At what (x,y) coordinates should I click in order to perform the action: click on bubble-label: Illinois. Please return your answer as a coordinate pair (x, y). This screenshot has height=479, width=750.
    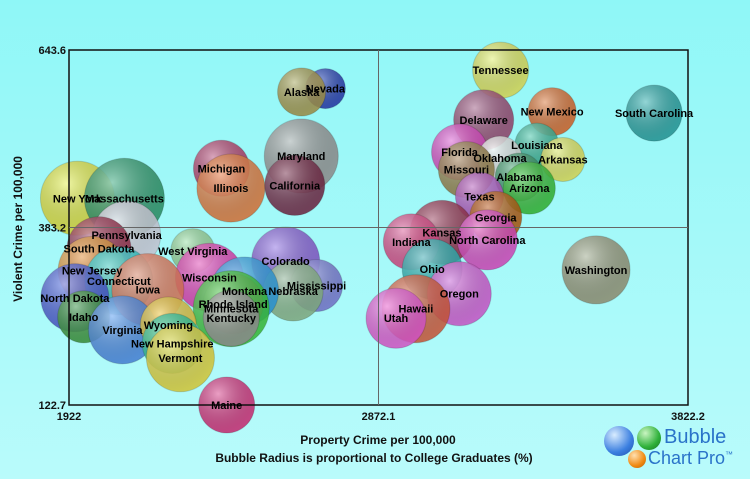
    Looking at the image, I should click on (230, 189).